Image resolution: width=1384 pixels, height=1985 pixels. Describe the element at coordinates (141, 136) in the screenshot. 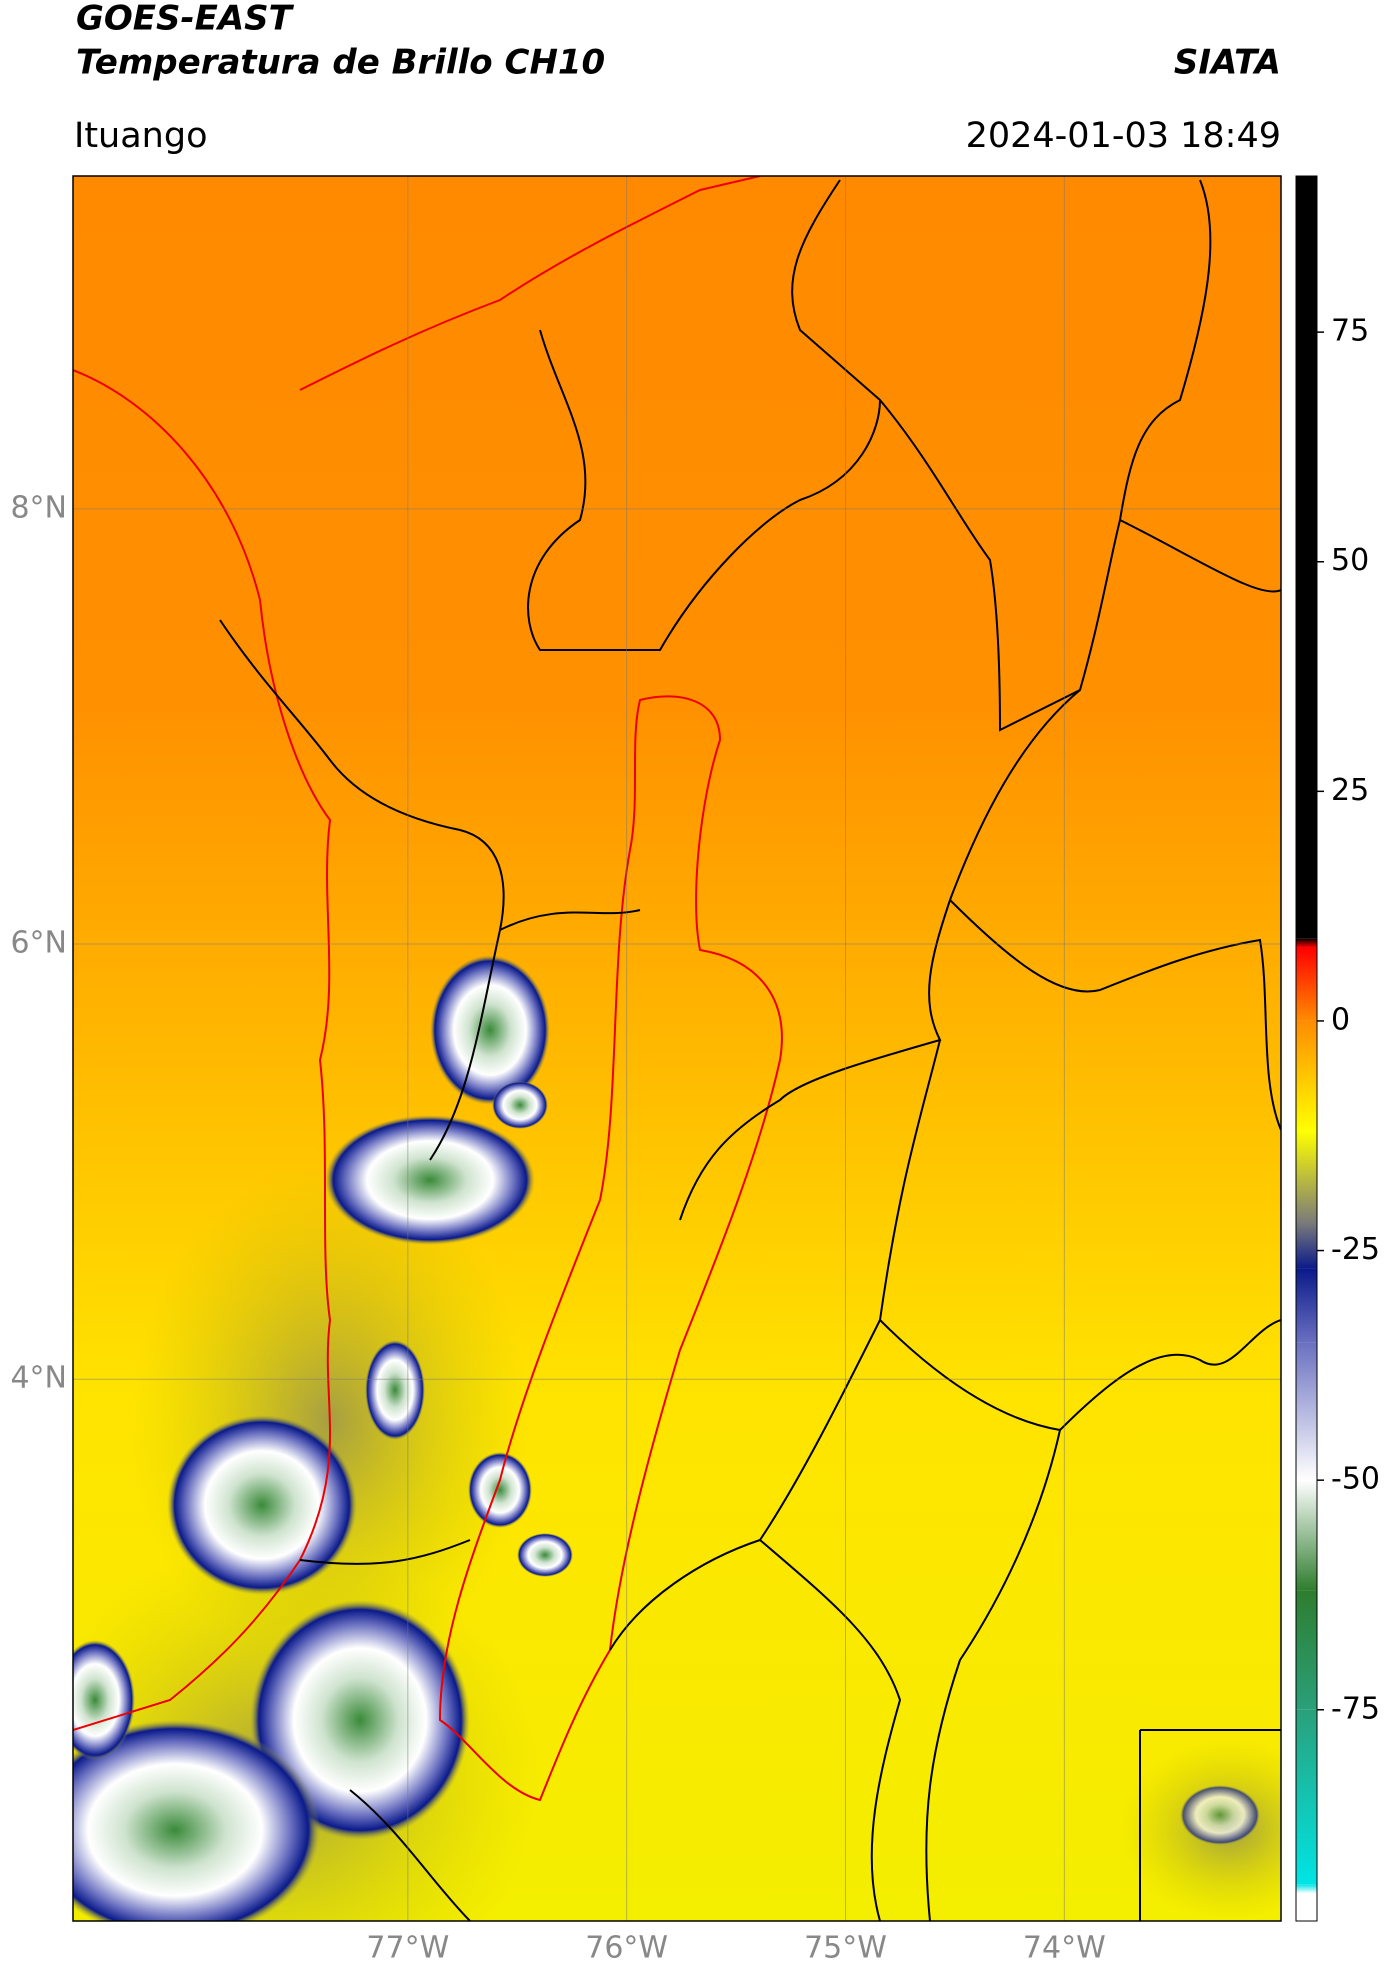

I see `region: Ituango` at that location.